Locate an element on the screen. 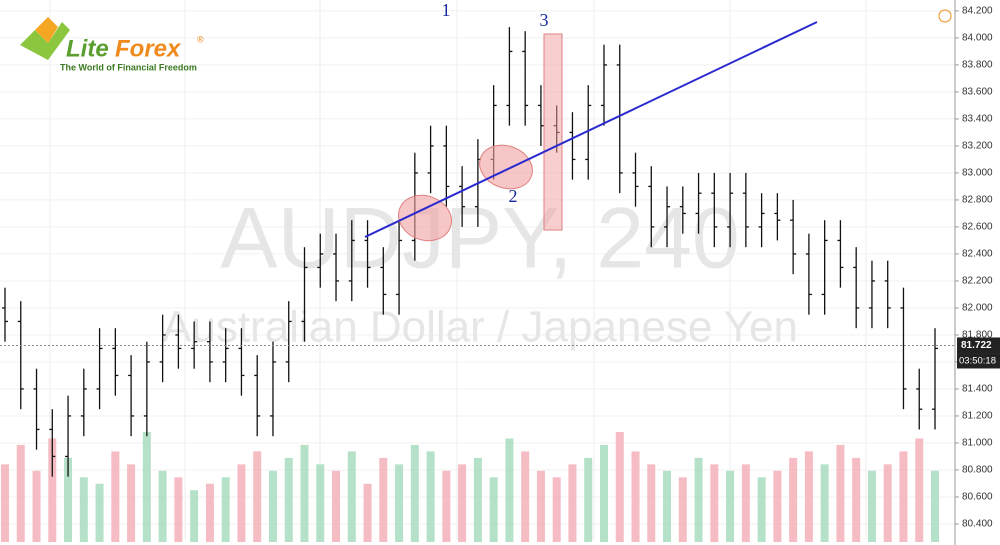  wave-label: 3 is located at coordinates (544, 20).